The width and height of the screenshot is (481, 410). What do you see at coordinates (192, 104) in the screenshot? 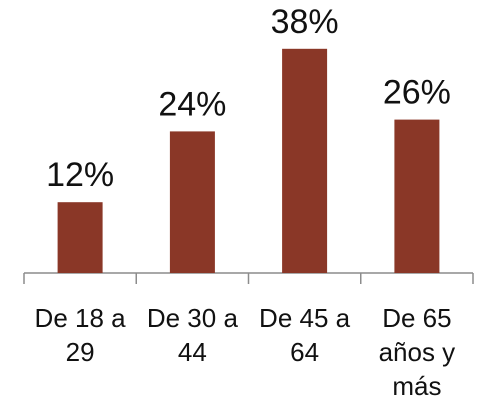
I see `data-label: 24%` at bounding box center [192, 104].